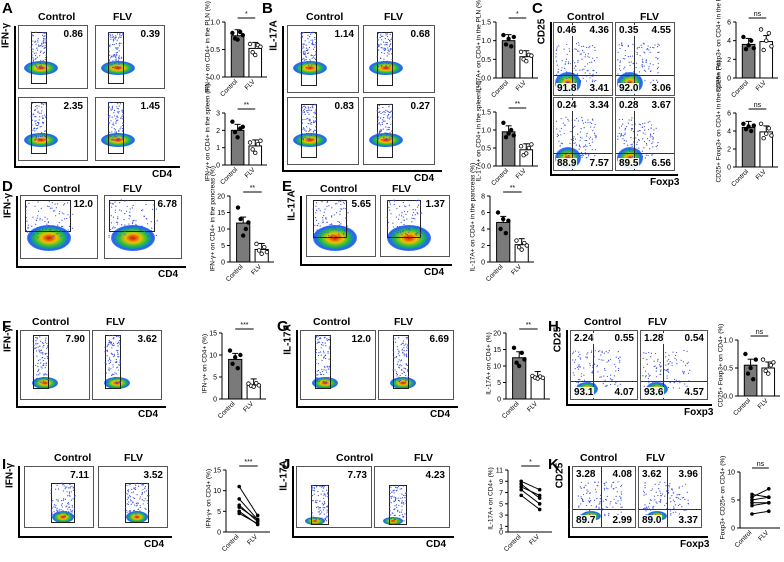  I want to click on panel-label-g: G, so click(283, 326).